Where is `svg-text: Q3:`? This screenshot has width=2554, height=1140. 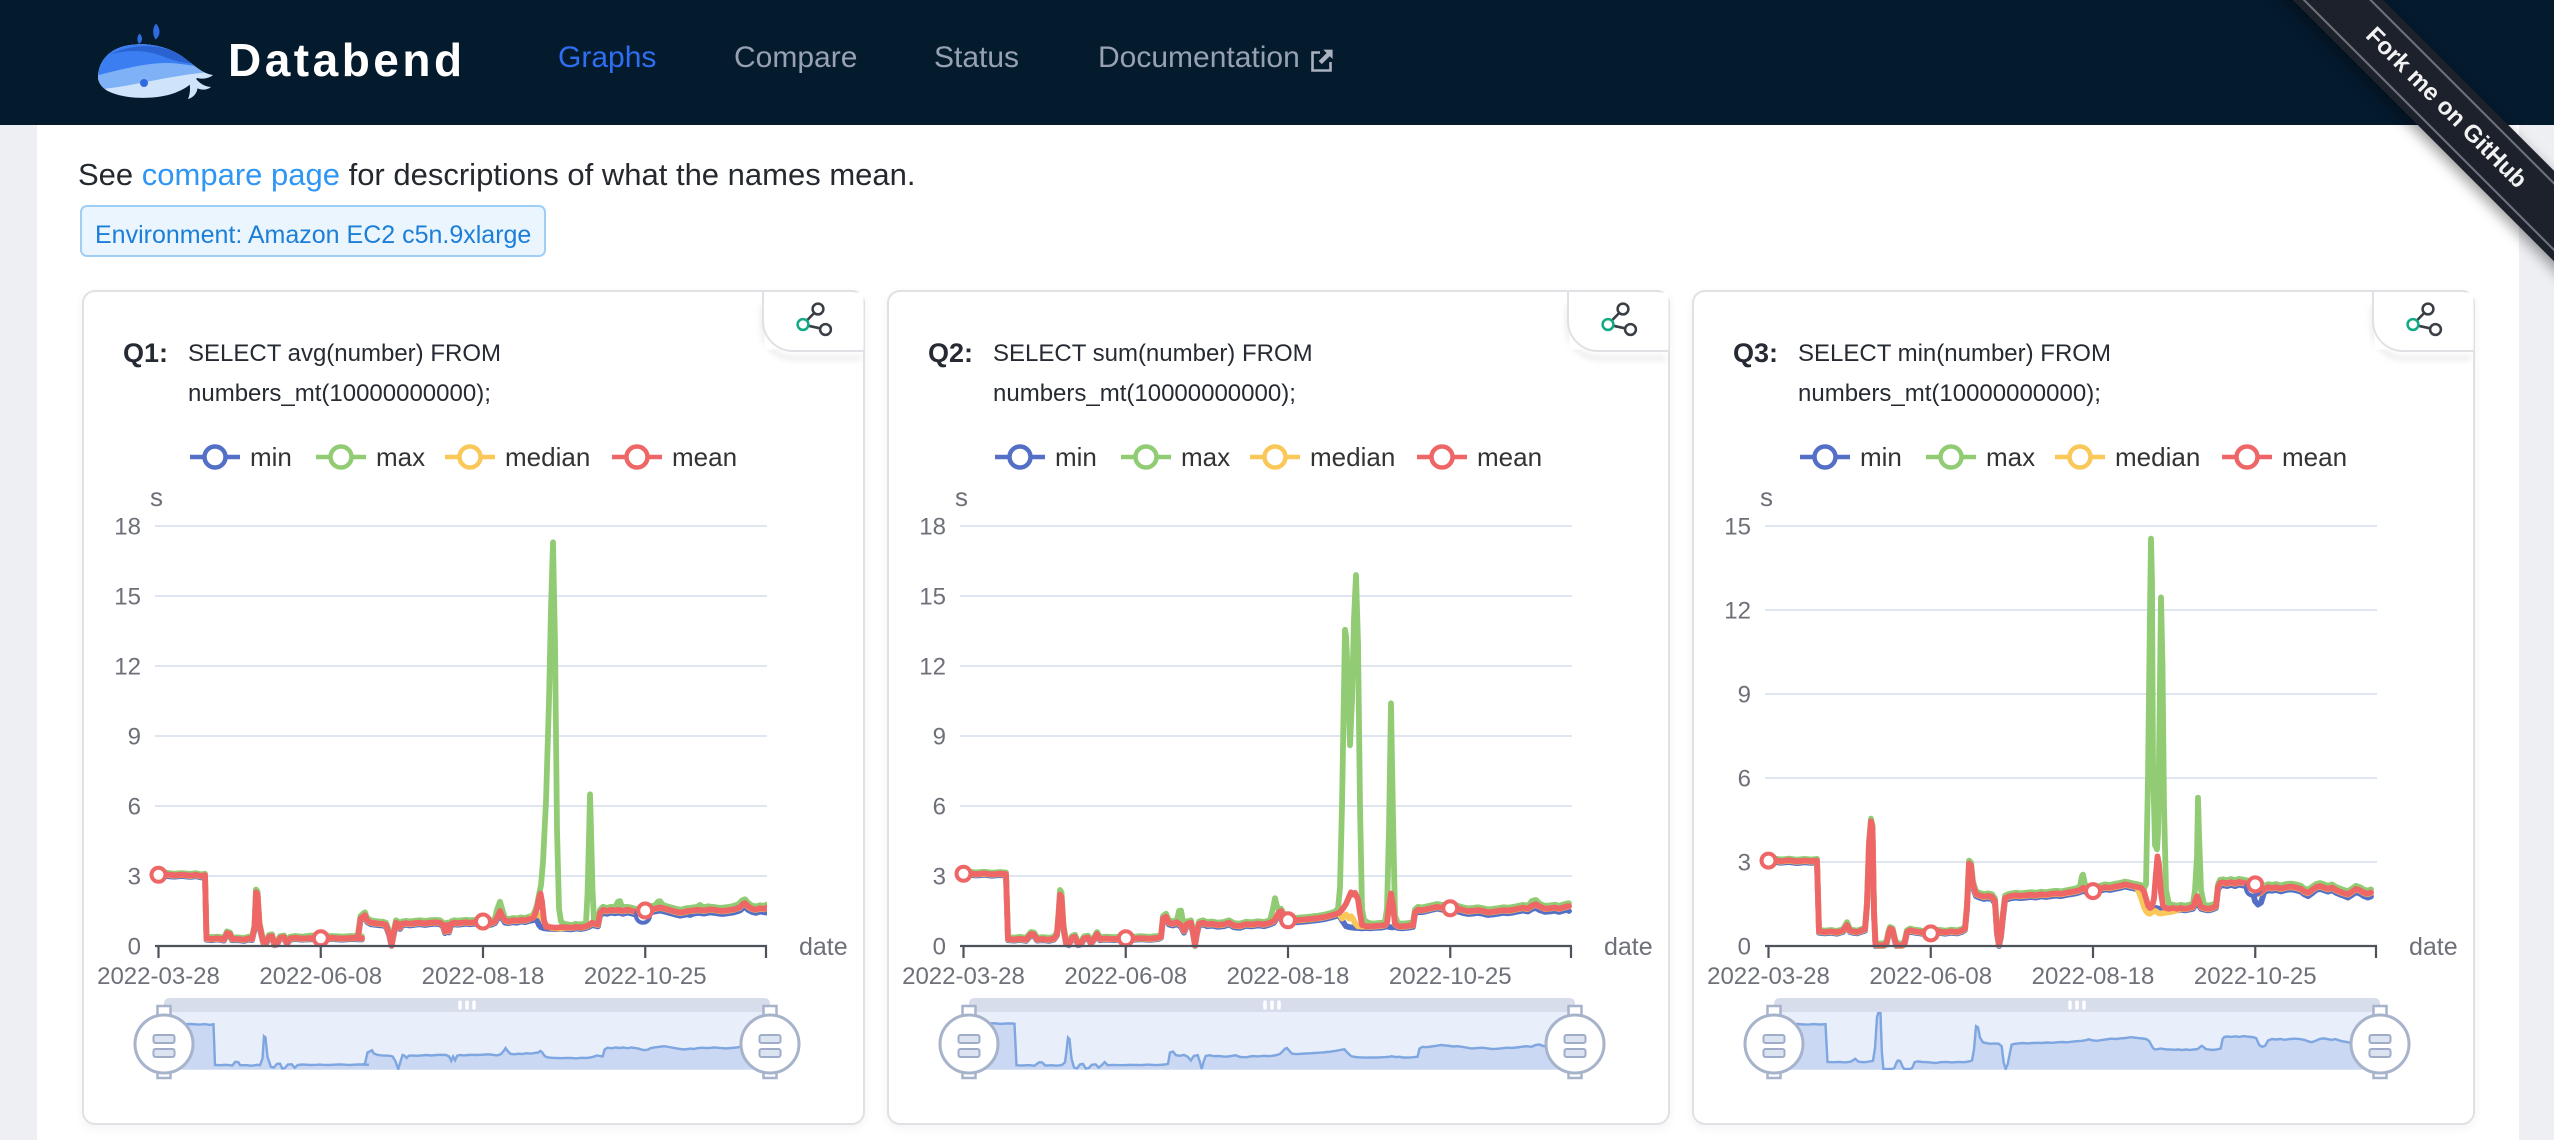 svg-text: Q3: is located at coordinates (1755, 353).